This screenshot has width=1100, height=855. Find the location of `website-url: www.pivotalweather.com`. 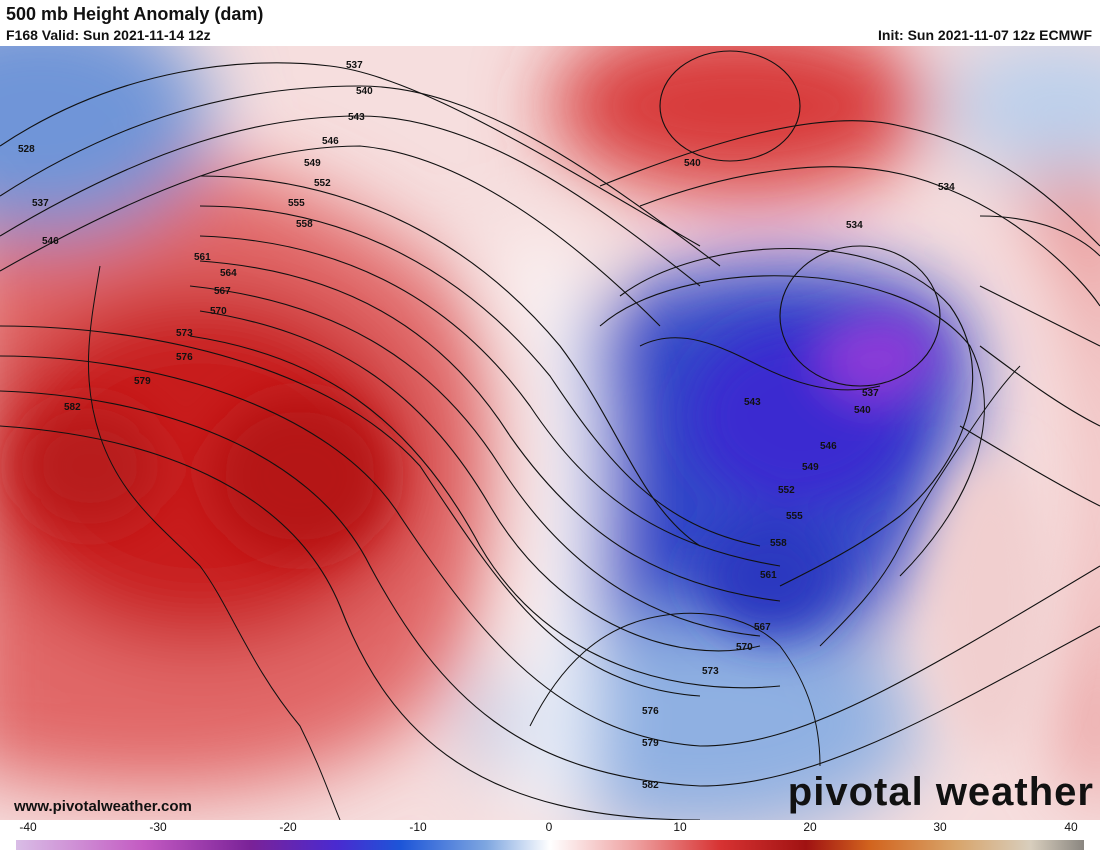

website-url: www.pivotalweather.com is located at coordinates (103, 806).